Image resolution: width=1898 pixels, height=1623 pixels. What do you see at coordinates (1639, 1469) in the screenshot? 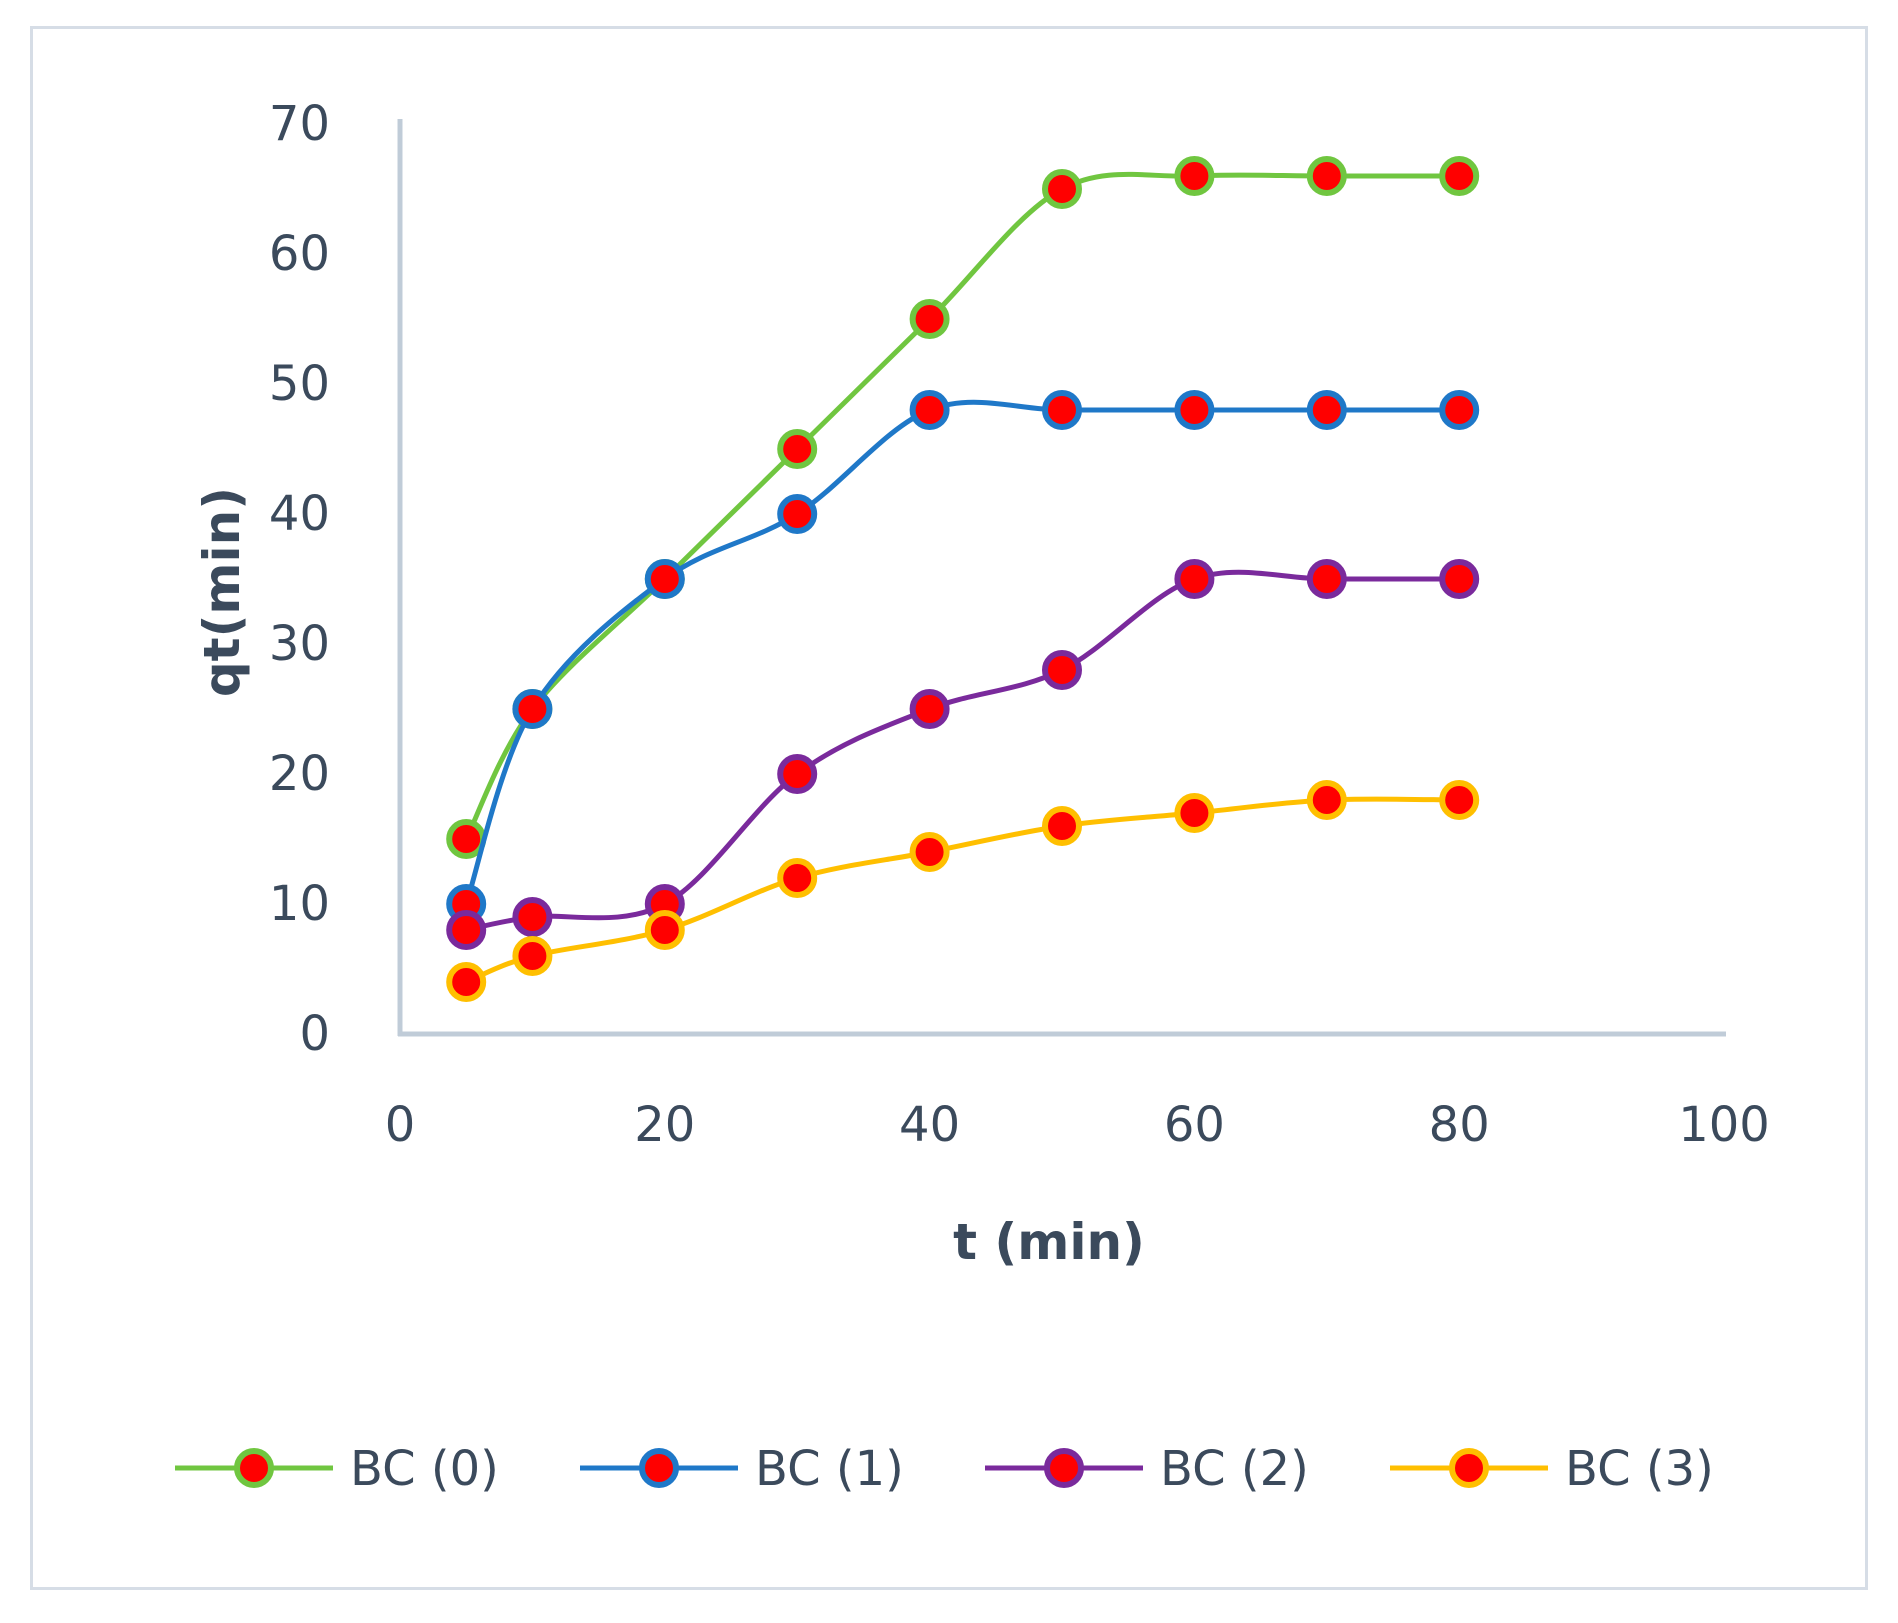
I see `legend-label-3: BC (3)` at bounding box center [1639, 1469].